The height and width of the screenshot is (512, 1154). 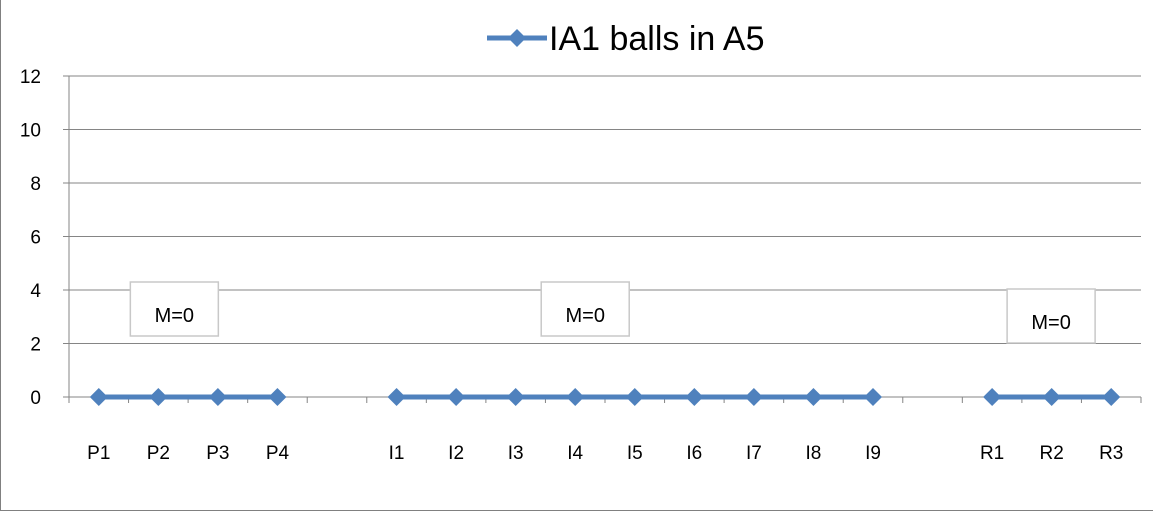 I want to click on y-tick-label: 4, so click(x=35, y=291).